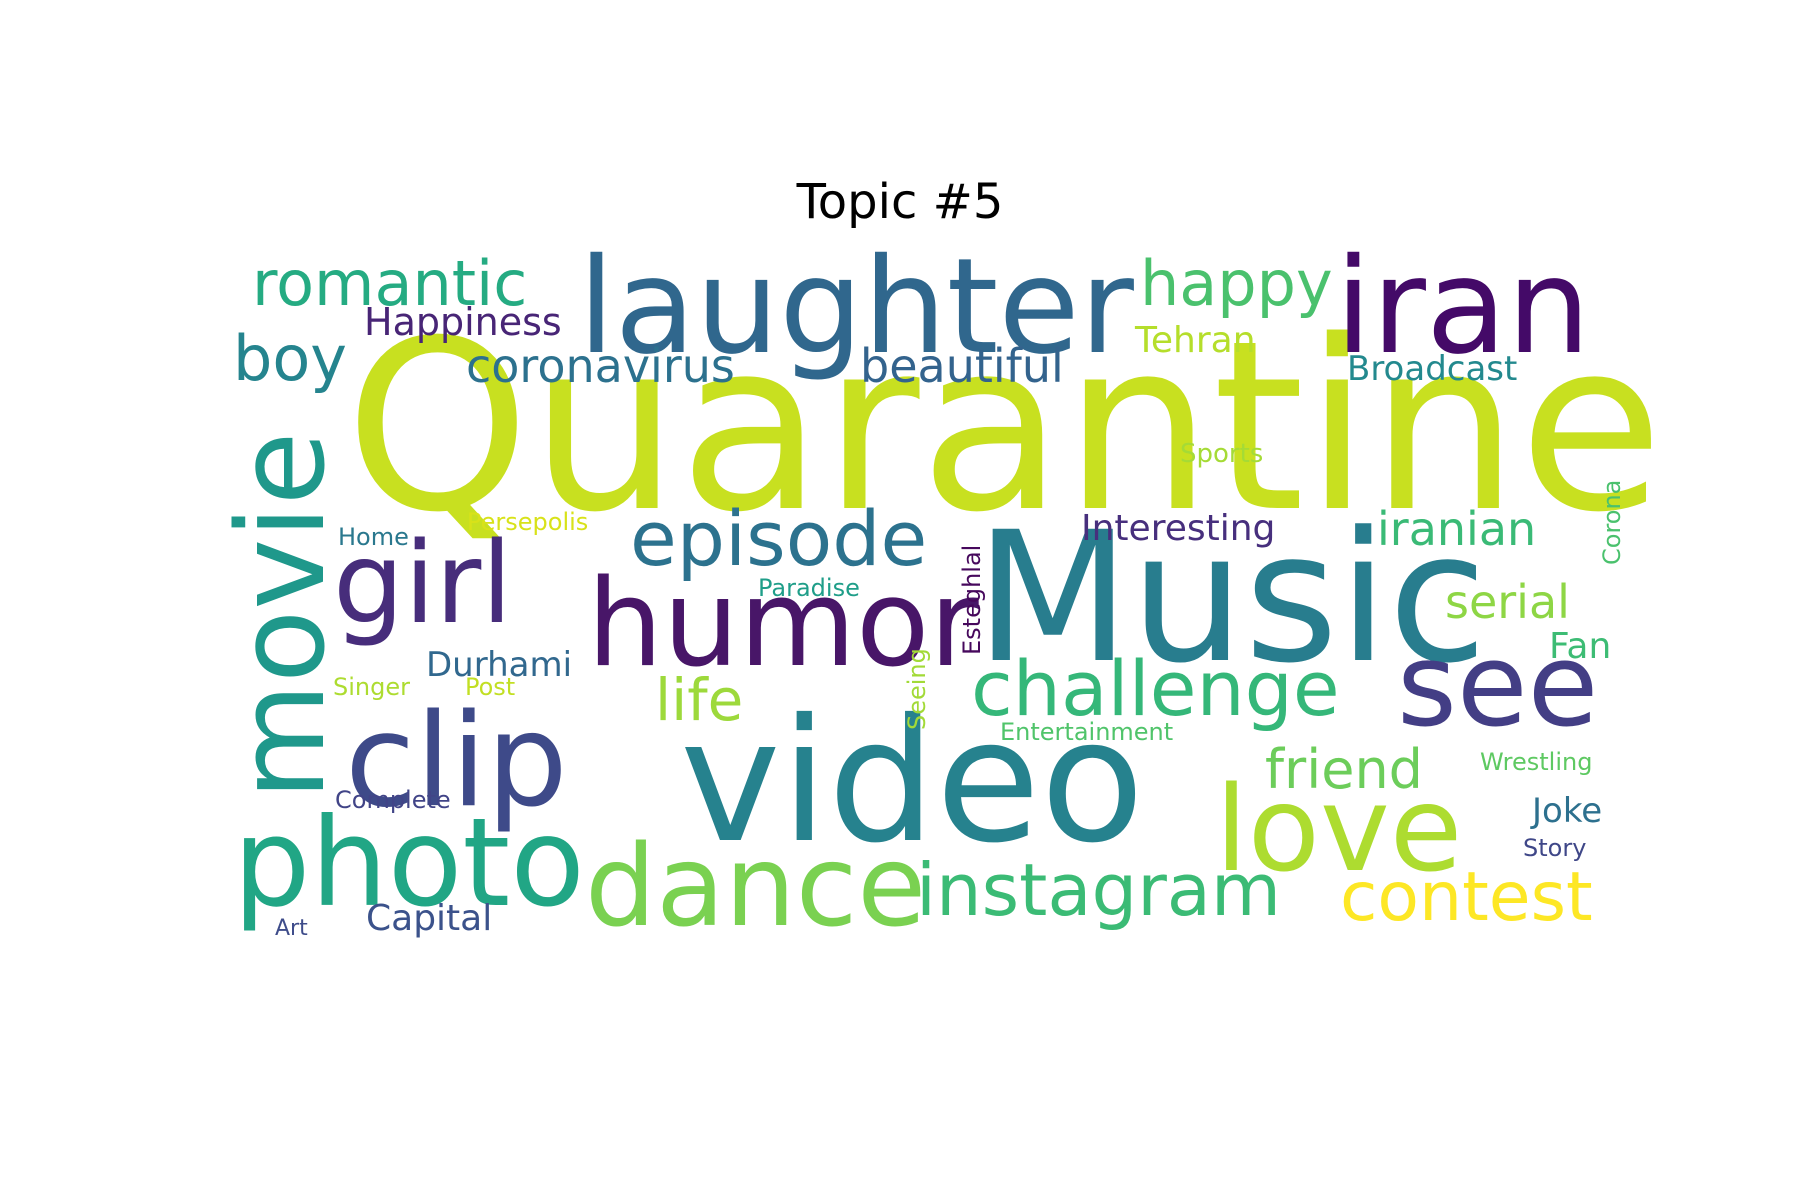 This screenshot has width=1800, height=1200. What do you see at coordinates (755, 887) in the screenshot?
I see `word-dance: dance` at bounding box center [755, 887].